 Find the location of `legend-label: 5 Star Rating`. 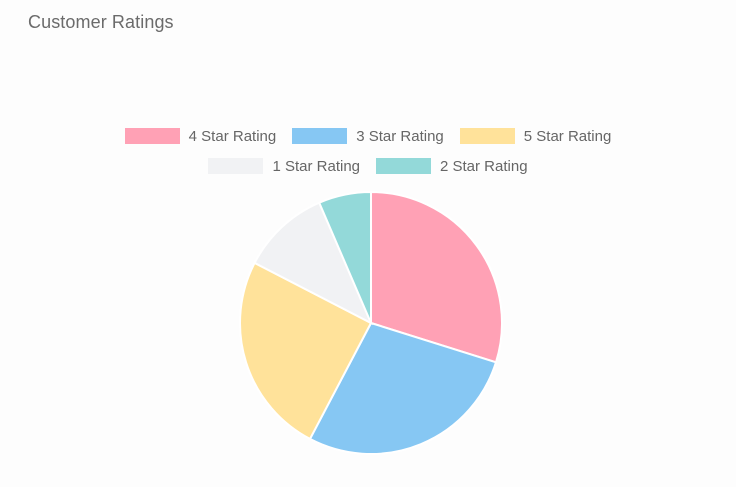

legend-label: 5 Star Rating is located at coordinates (567, 136).